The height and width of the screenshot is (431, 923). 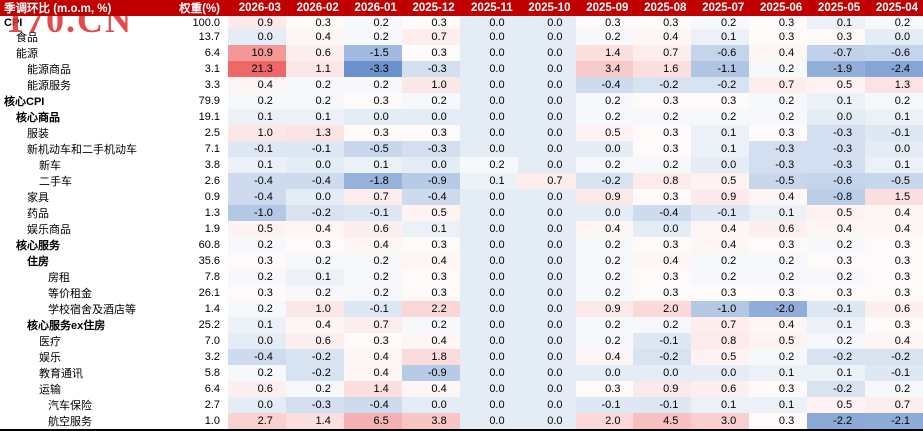 What do you see at coordinates (38, 262) in the screenshot?
I see `row-label: 住房` at bounding box center [38, 262].